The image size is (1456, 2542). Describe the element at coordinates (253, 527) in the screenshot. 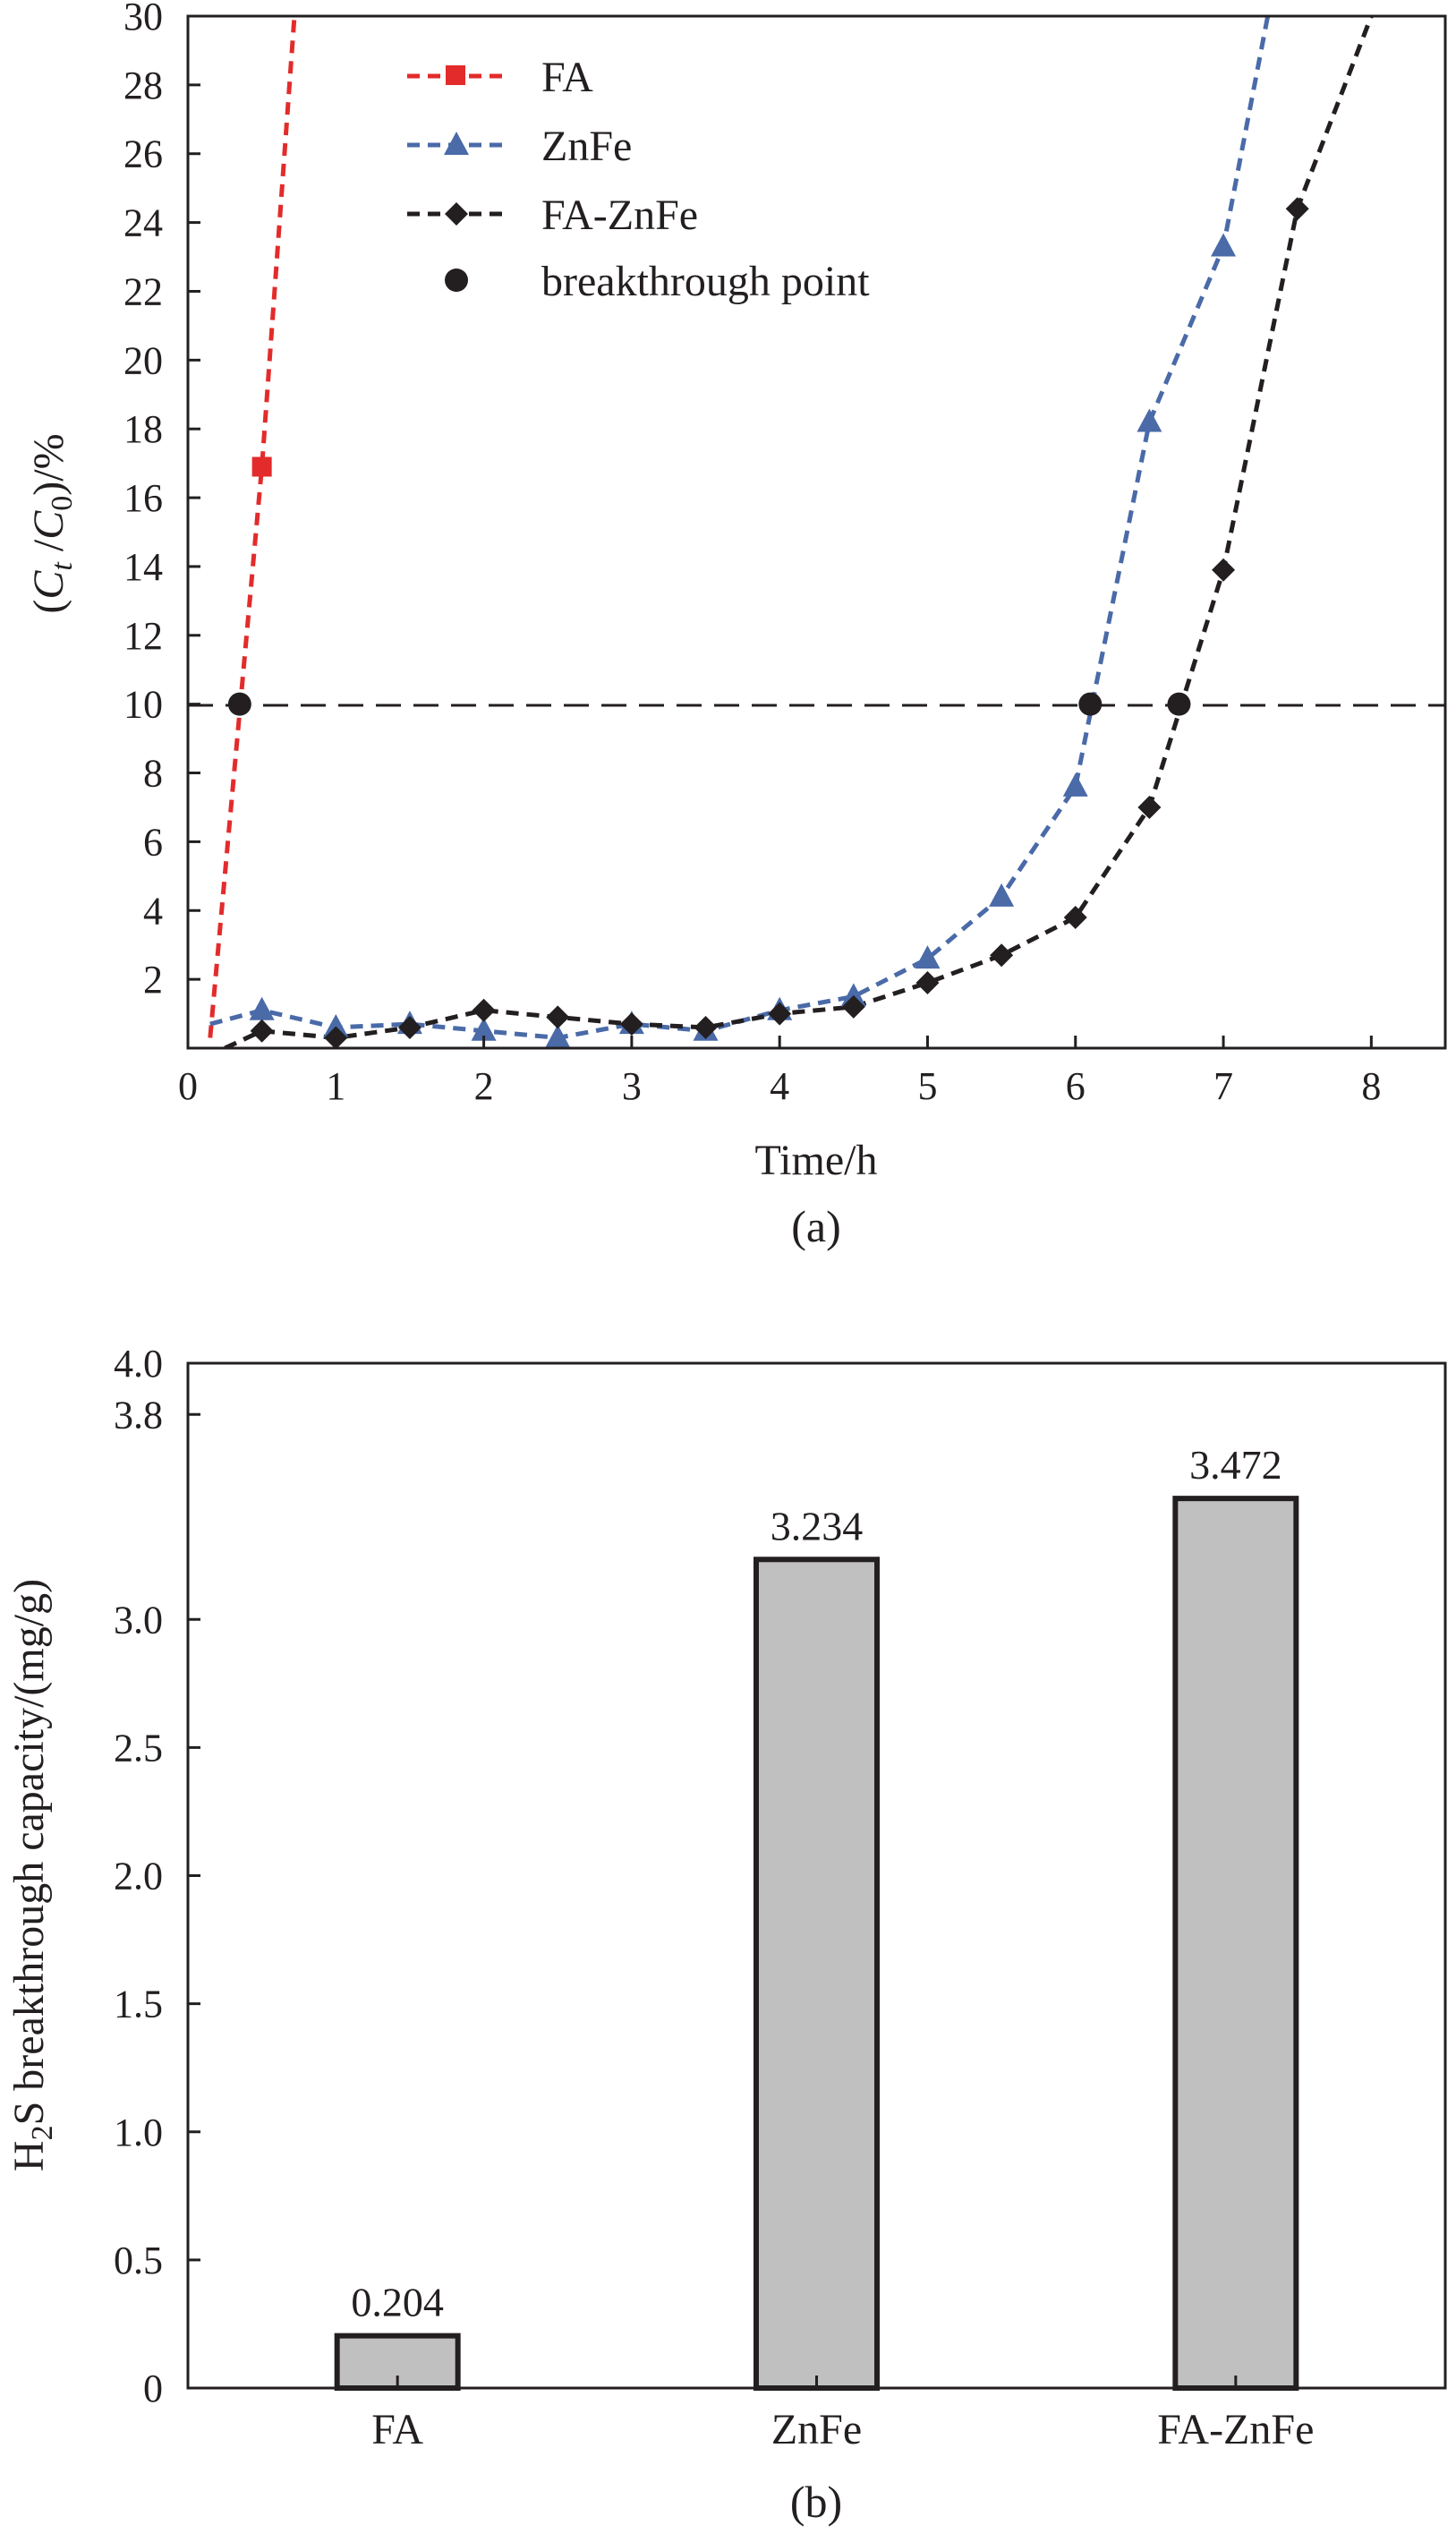

I see `series-line-fa` at that location.